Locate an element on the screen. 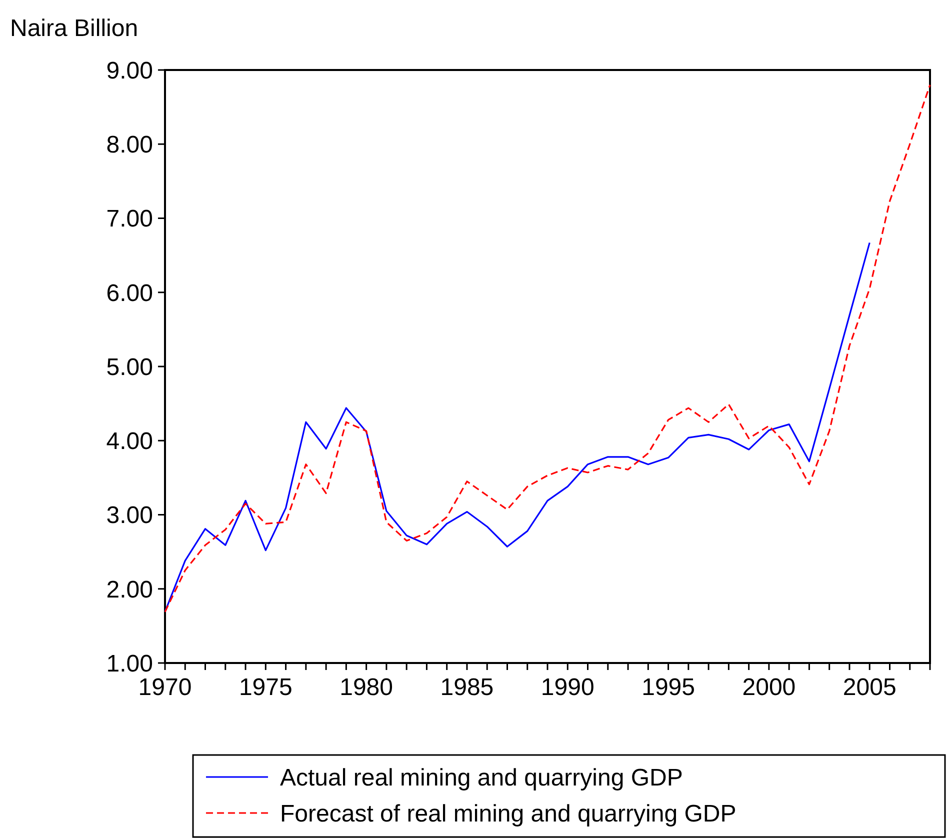  x-tick-label: 2005 is located at coordinates (869, 687).